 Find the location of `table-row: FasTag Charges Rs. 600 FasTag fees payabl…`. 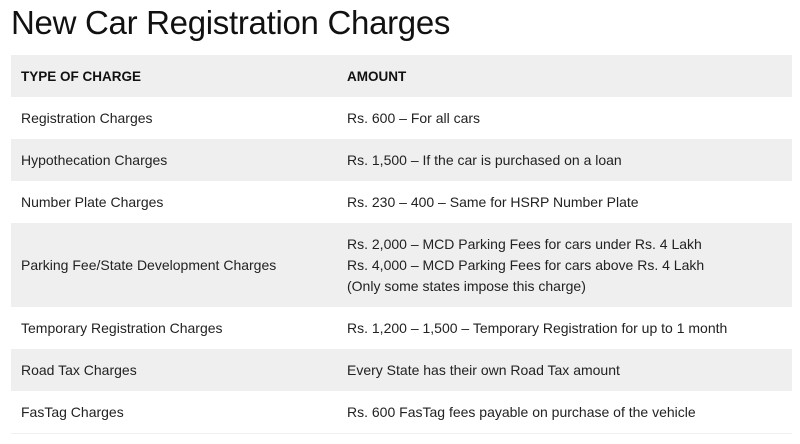

table-row: FasTag Charges Rs. 600 FasTag fees payabl… is located at coordinates (401, 412).